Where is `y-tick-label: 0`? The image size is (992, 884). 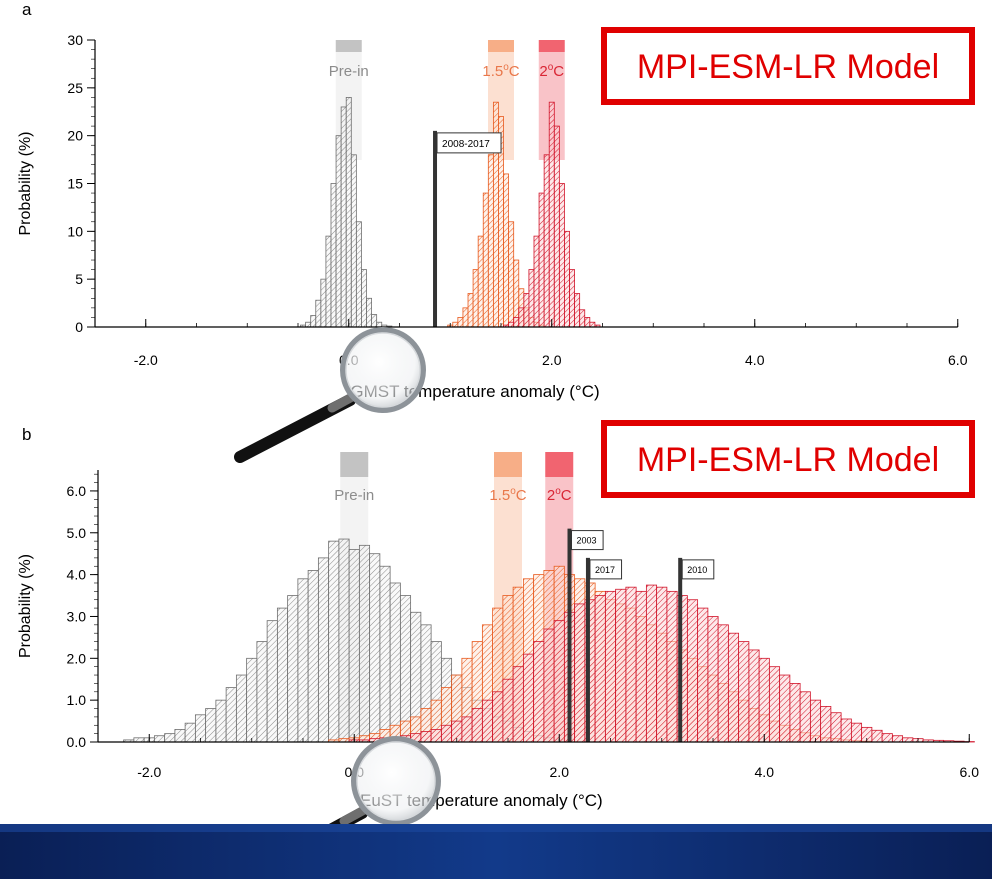 y-tick-label: 0 is located at coordinates (79, 327).